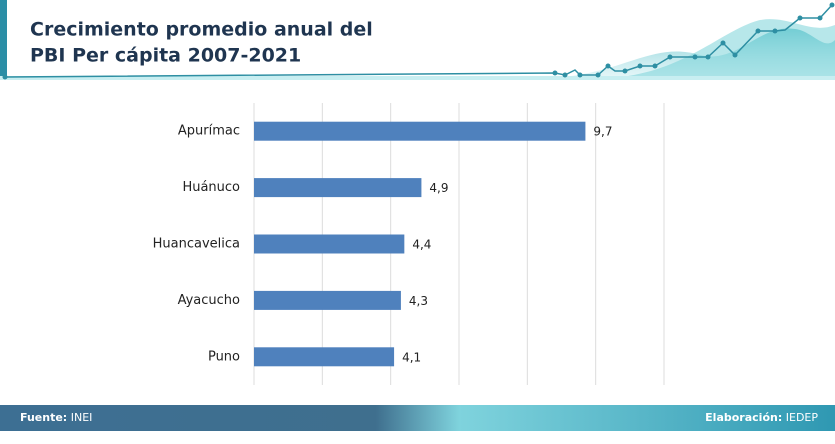 This screenshot has height=444, width=835. I want to click on y-tick-label: Apurímac, so click(209, 131).